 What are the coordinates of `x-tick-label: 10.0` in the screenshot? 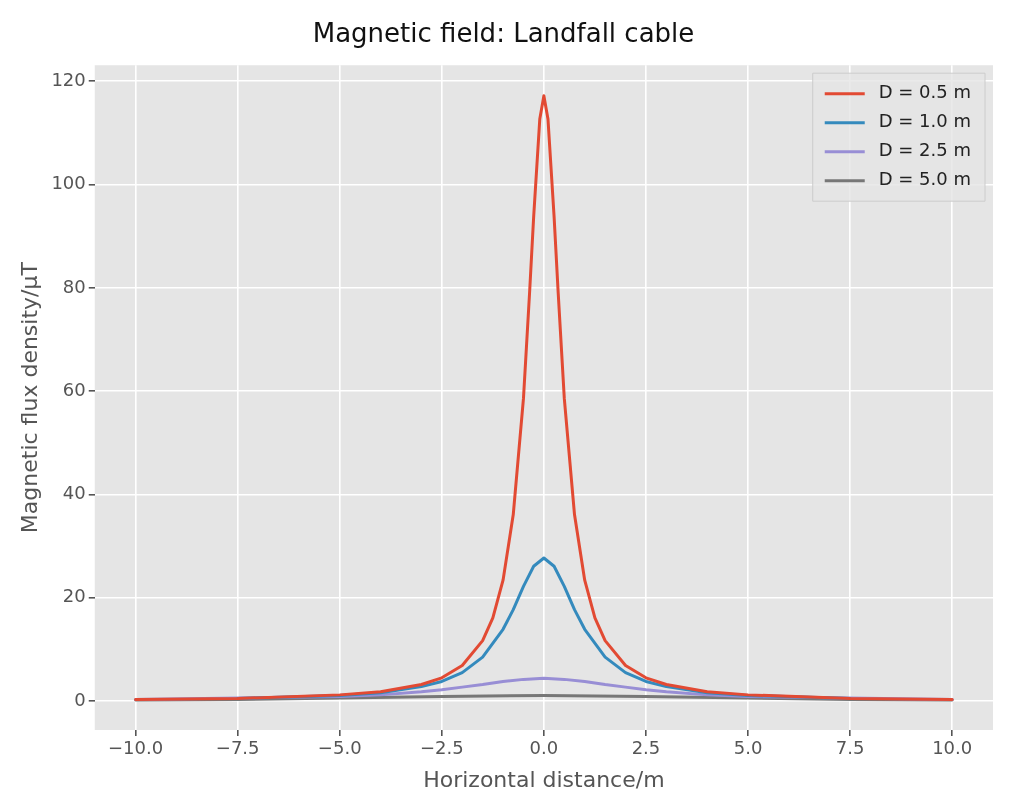 It's located at (952, 748).